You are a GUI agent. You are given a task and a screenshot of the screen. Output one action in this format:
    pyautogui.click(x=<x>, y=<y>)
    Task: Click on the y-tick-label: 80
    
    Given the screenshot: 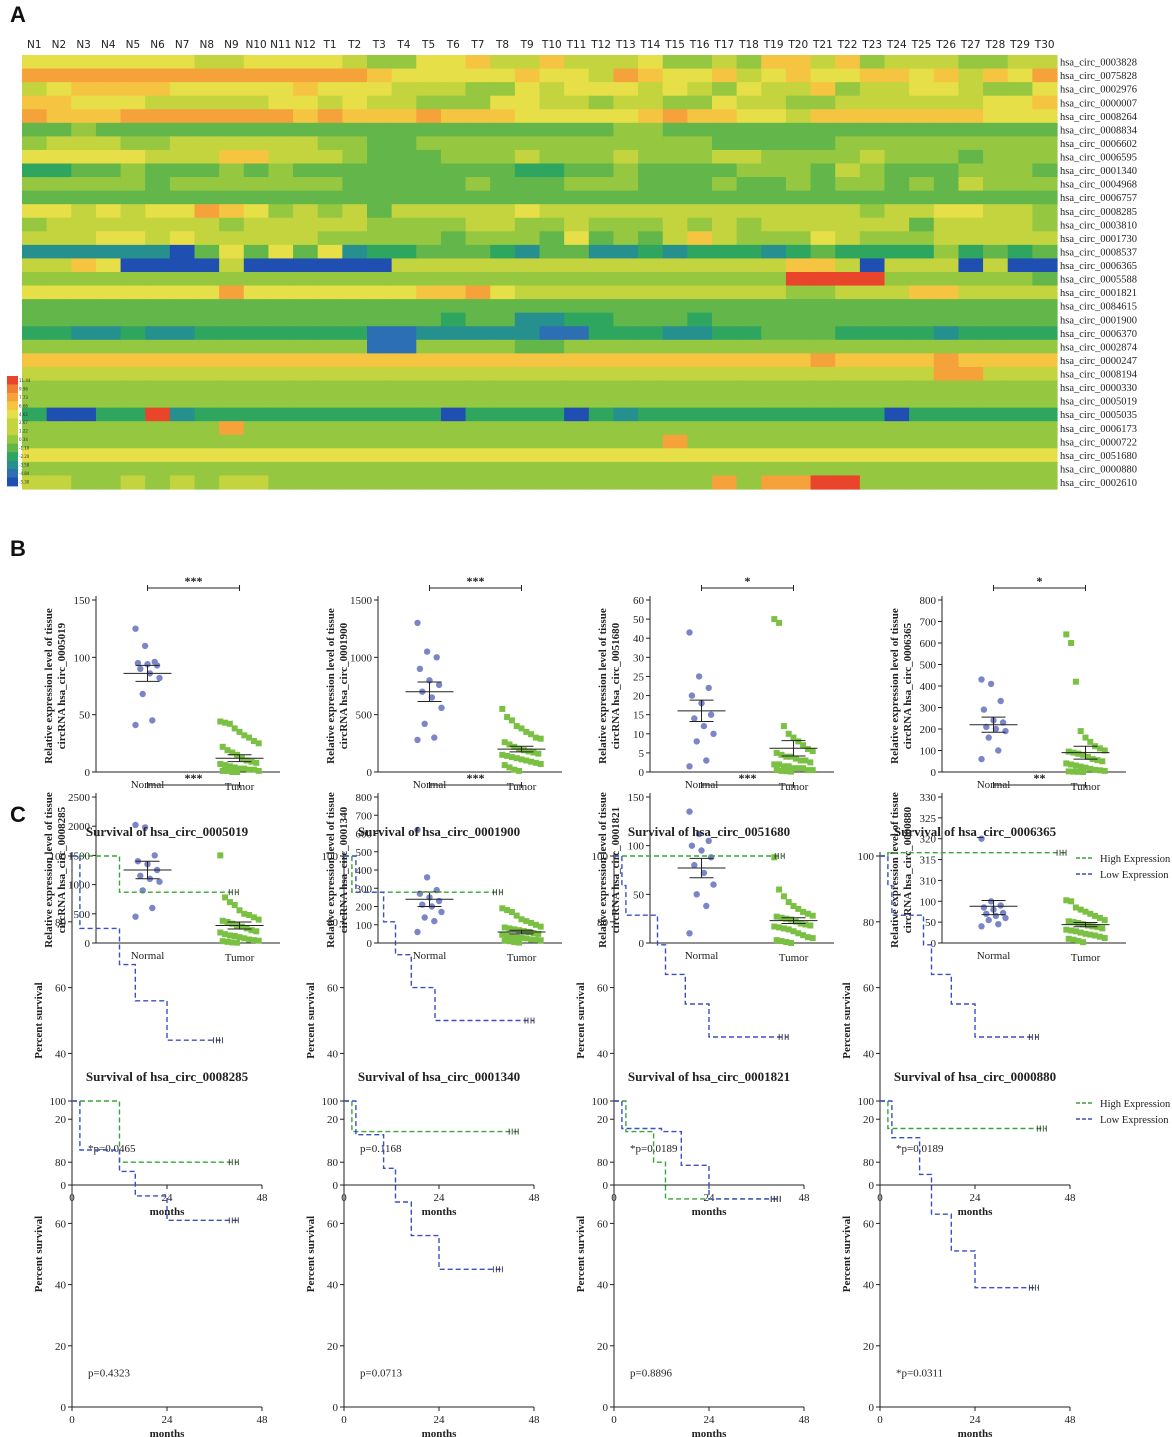 What is the action you would take?
    pyautogui.click(x=869, y=923)
    